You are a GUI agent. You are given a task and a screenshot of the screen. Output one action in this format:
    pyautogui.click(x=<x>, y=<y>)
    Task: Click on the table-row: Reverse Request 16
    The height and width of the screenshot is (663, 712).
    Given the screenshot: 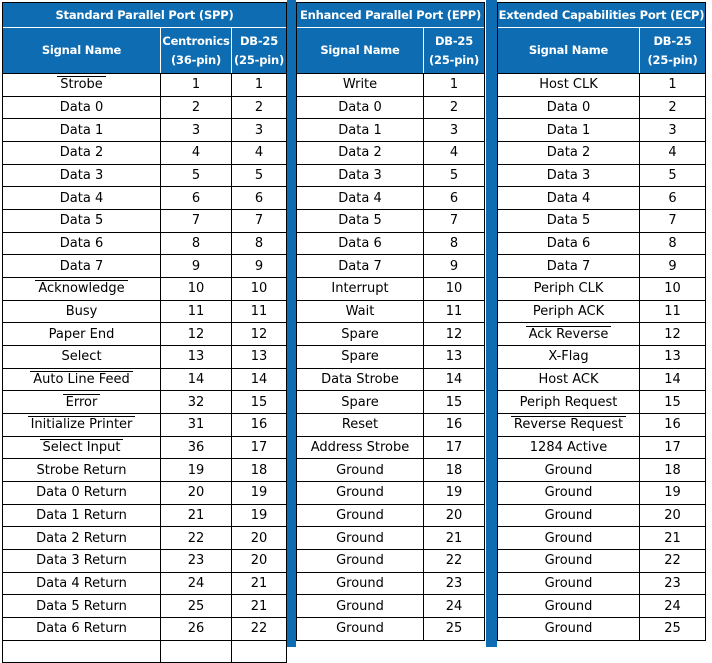 What is the action you would take?
    pyautogui.click(x=601, y=424)
    